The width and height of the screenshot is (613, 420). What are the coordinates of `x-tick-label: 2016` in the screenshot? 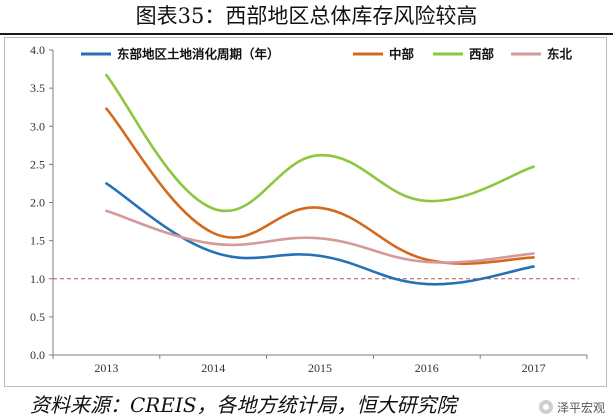 It's located at (427, 368).